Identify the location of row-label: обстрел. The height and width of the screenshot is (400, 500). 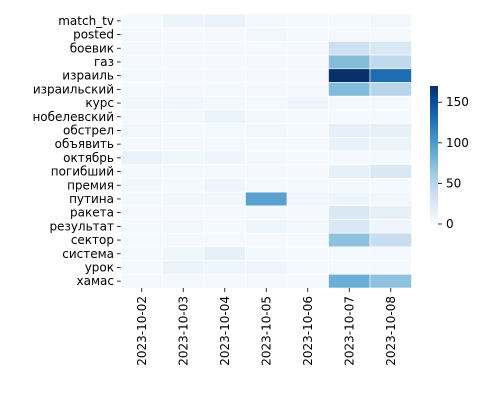
(88, 130).